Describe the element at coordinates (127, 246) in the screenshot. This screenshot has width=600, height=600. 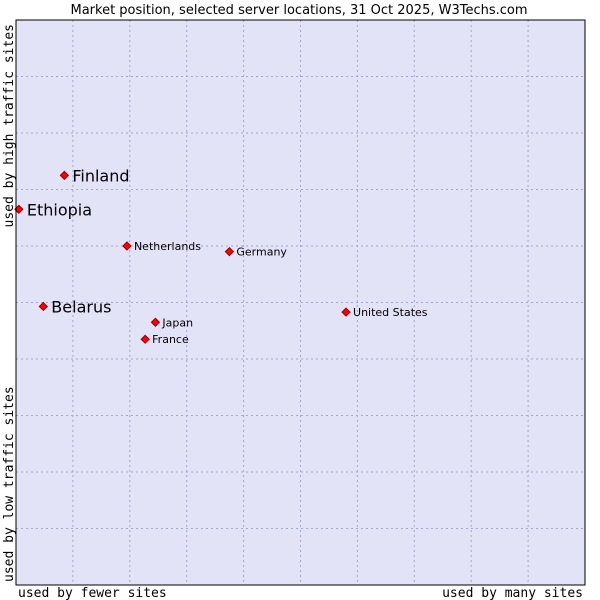
I see `data-point-netherlands` at that location.